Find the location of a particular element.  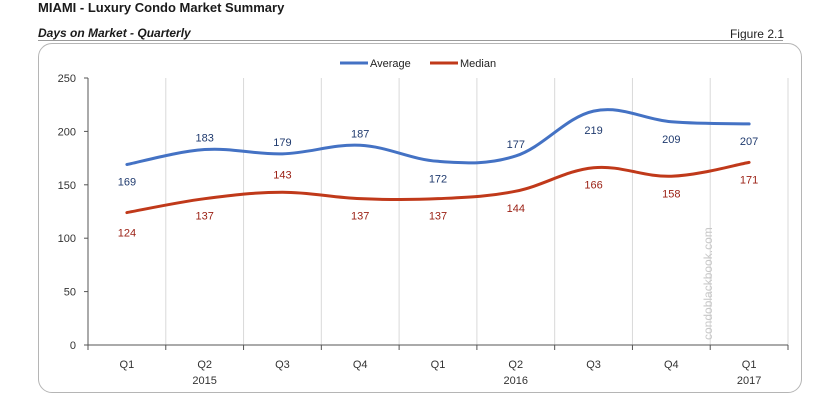

y-tick-label: 250 is located at coordinates (67, 79).